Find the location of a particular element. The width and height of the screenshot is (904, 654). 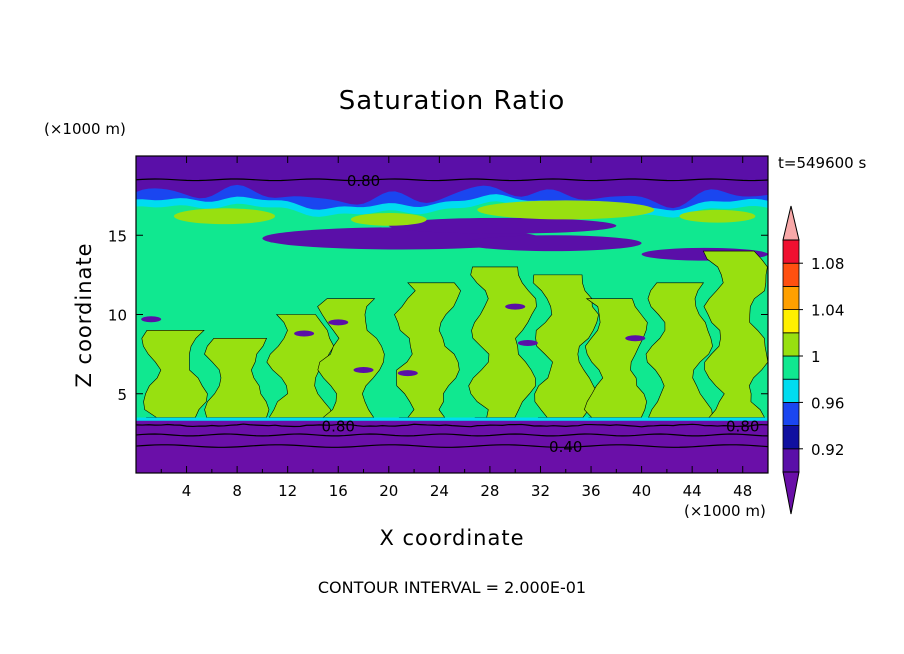

y-tick-label: 5 is located at coordinates (122, 395).